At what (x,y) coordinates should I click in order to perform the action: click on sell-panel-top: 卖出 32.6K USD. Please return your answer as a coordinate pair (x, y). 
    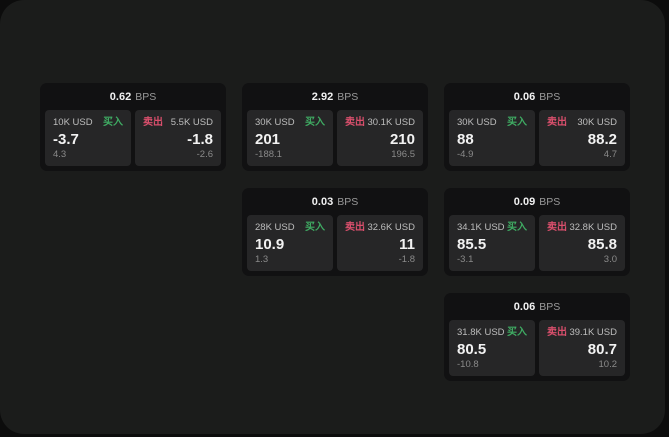
    Looking at the image, I should click on (380, 227).